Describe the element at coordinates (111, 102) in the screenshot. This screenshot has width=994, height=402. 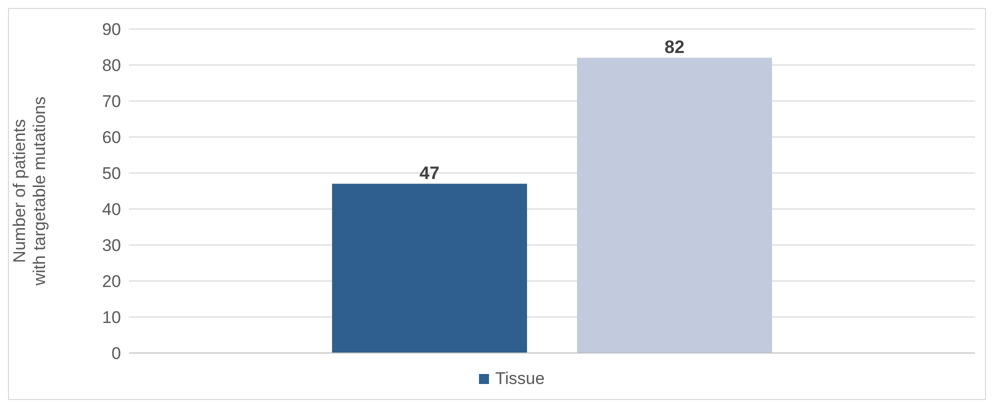
I see `y-tick-label: 70` at that location.